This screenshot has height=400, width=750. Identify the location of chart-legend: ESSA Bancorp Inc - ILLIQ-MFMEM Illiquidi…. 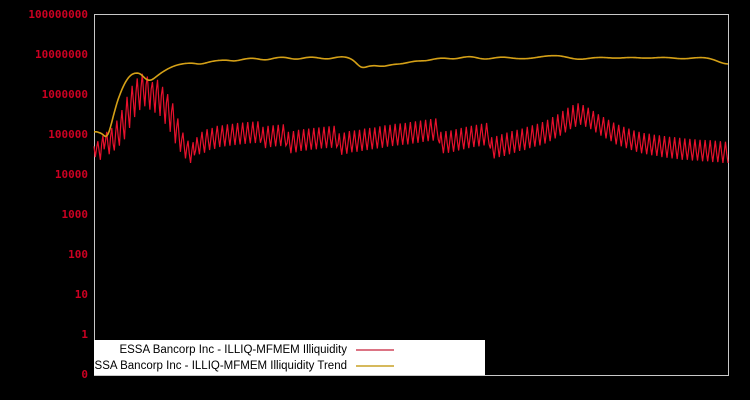
(286, 357).